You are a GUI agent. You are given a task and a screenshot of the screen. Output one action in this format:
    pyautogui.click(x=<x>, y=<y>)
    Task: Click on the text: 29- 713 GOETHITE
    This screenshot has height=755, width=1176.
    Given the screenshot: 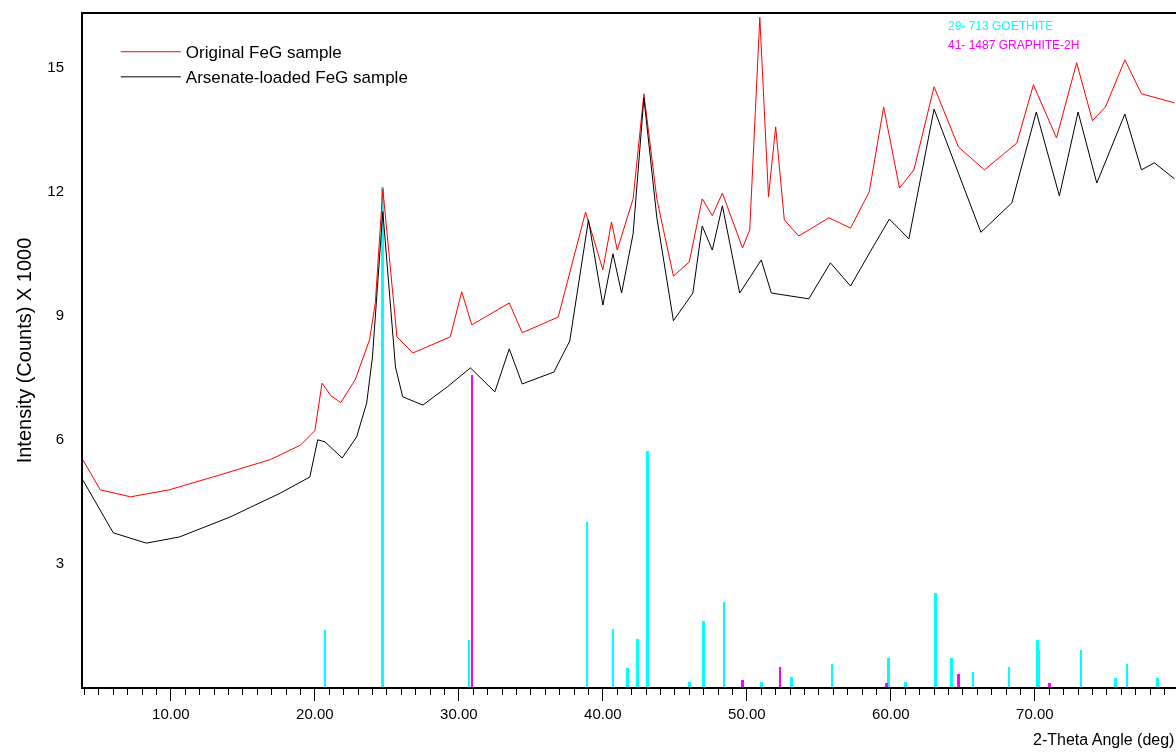 What is the action you would take?
    pyautogui.click(x=1001, y=26)
    